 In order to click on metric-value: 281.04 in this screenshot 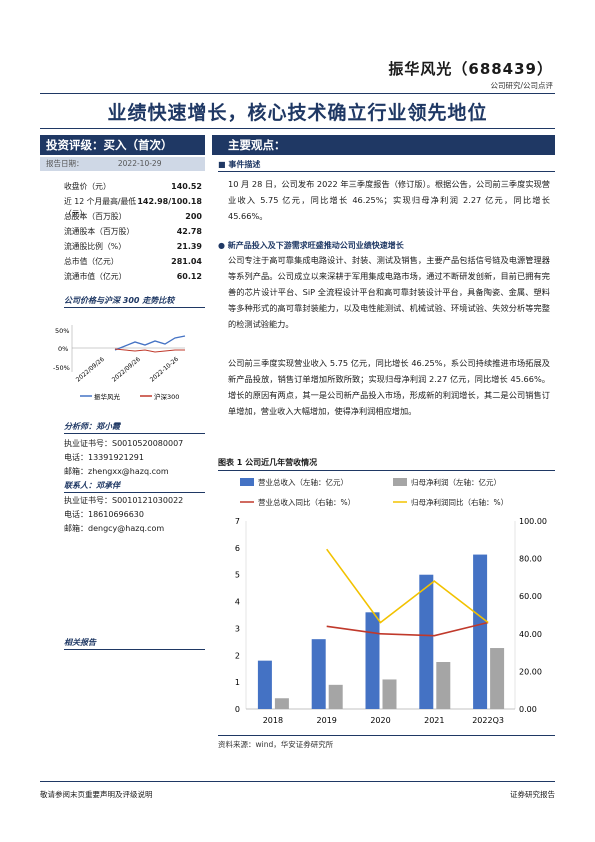, I will do `click(186, 261)`.